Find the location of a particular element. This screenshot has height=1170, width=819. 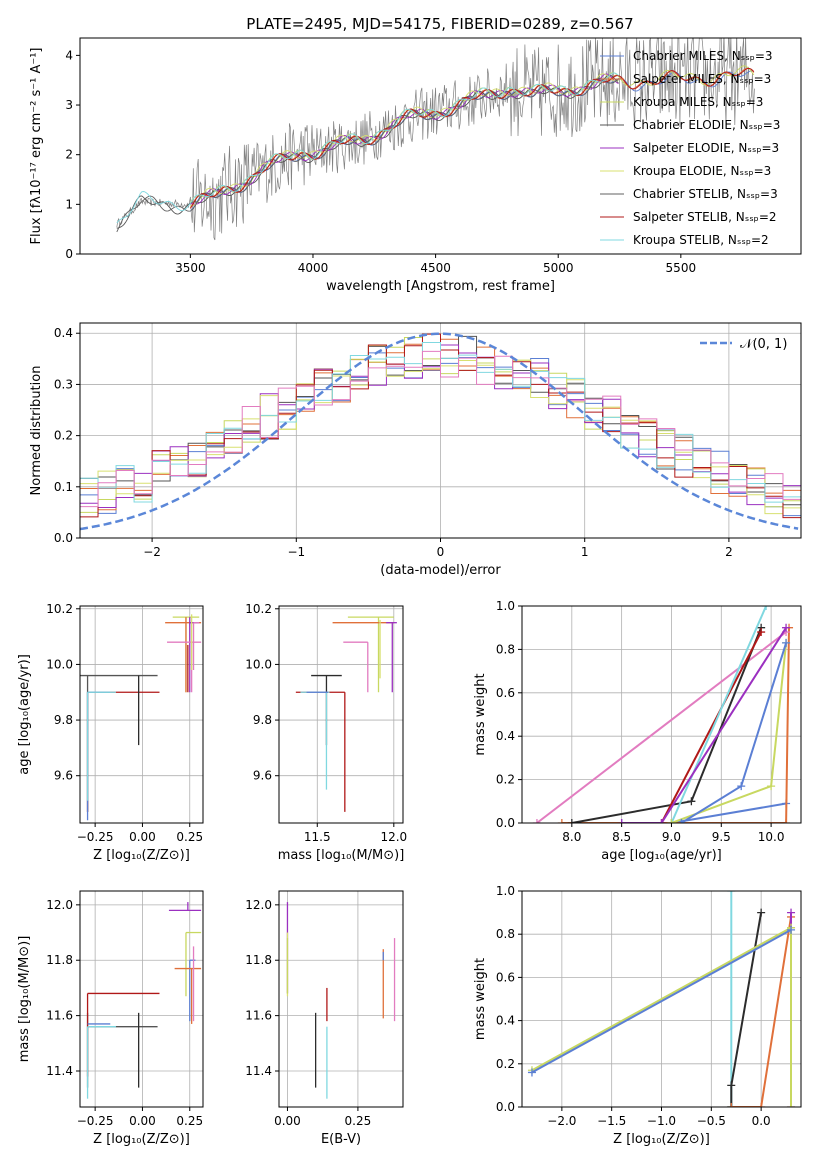

y-axis-label: age [log₁₀(age/yr)] is located at coordinates (24, 714).